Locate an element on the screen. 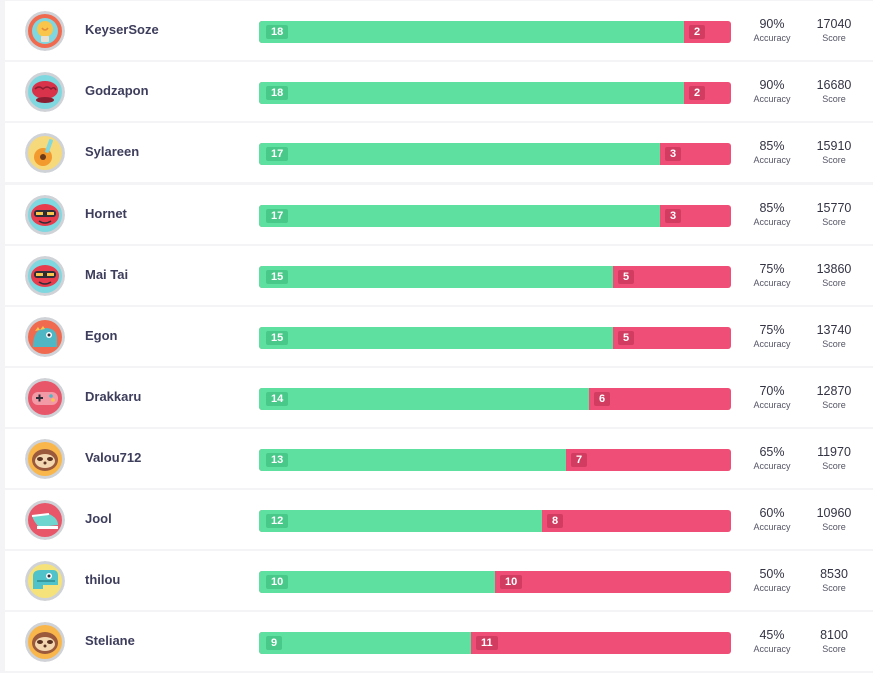  answer-bar: 15 5 is located at coordinates (495, 277).